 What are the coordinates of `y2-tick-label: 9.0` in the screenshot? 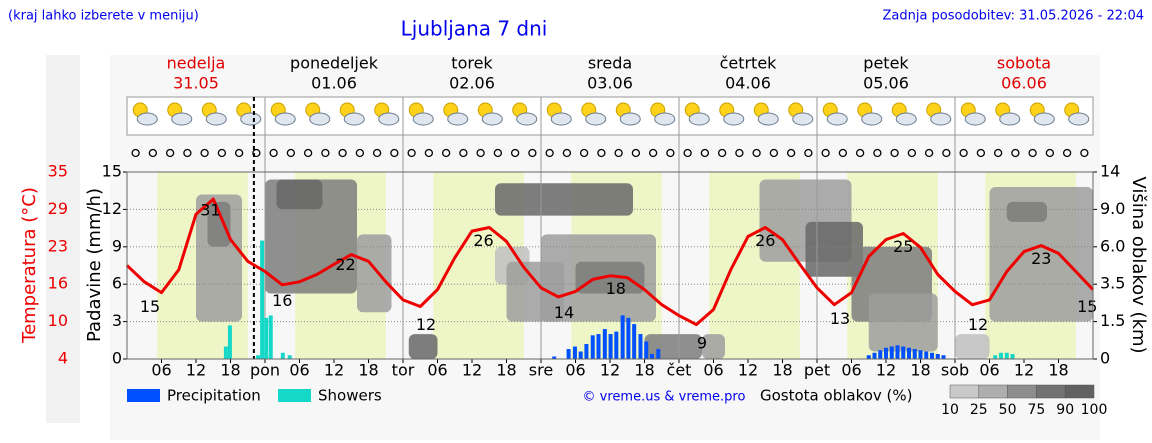 It's located at (1112, 208).